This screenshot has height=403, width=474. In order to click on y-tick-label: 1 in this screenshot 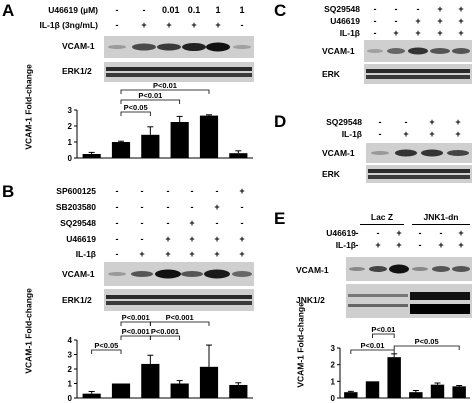, I will do `click(70, 142)`.